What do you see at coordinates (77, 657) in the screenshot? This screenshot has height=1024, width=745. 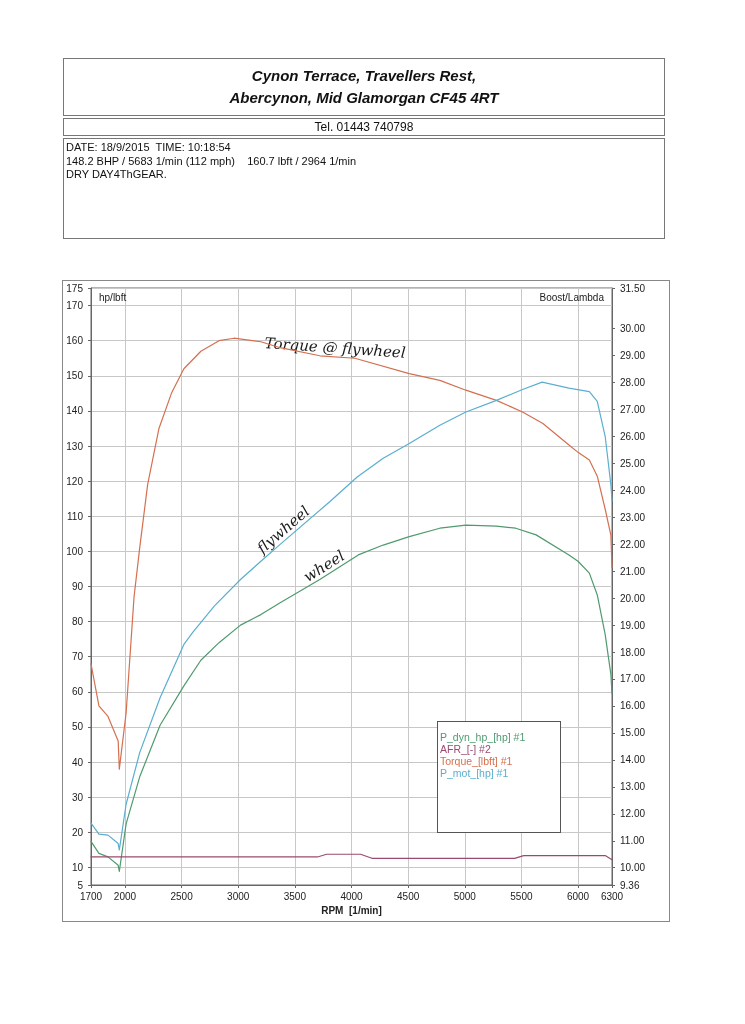 I see `y-tick-label: 70` at bounding box center [77, 657].